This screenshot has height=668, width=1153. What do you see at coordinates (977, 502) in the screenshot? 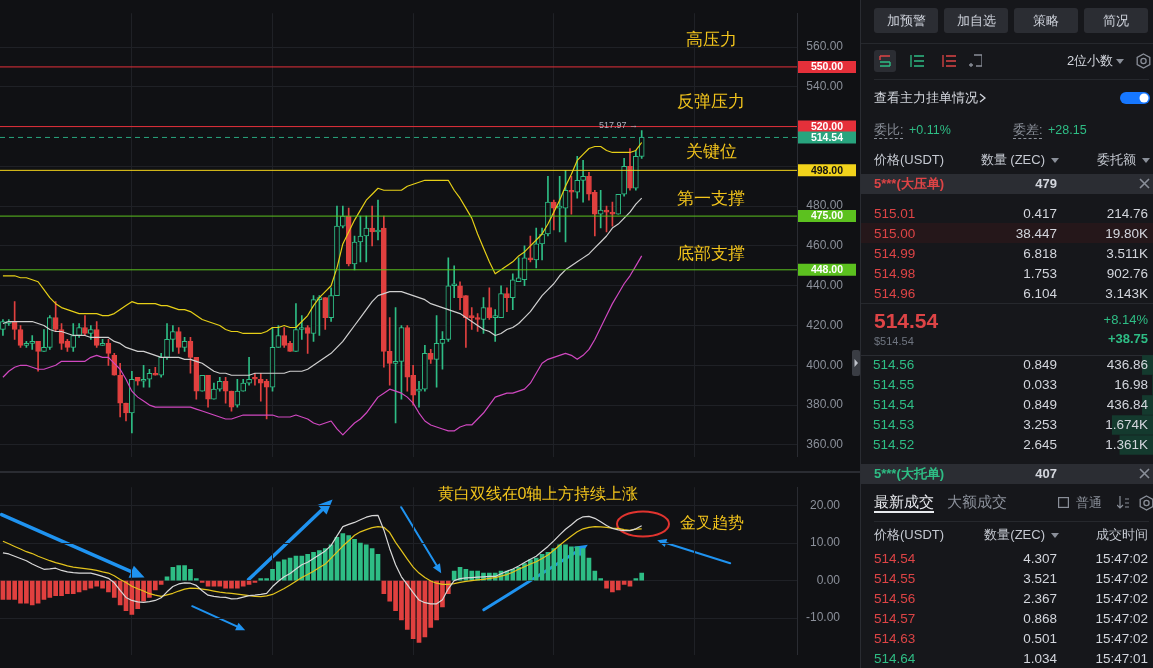
I see `text: 大额成交` at bounding box center [977, 502].